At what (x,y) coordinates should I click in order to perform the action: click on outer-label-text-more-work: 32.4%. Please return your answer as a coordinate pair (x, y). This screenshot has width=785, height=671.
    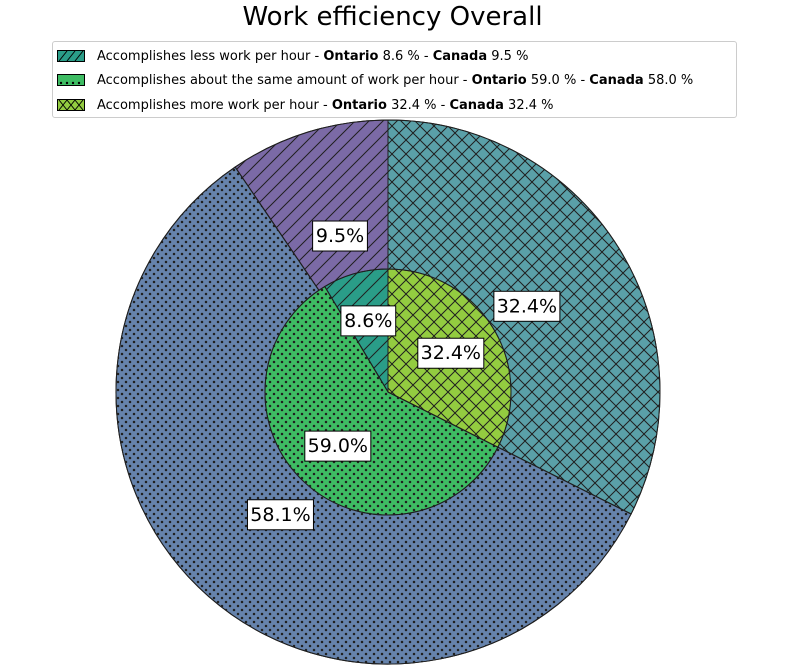
    Looking at the image, I should click on (527, 306).